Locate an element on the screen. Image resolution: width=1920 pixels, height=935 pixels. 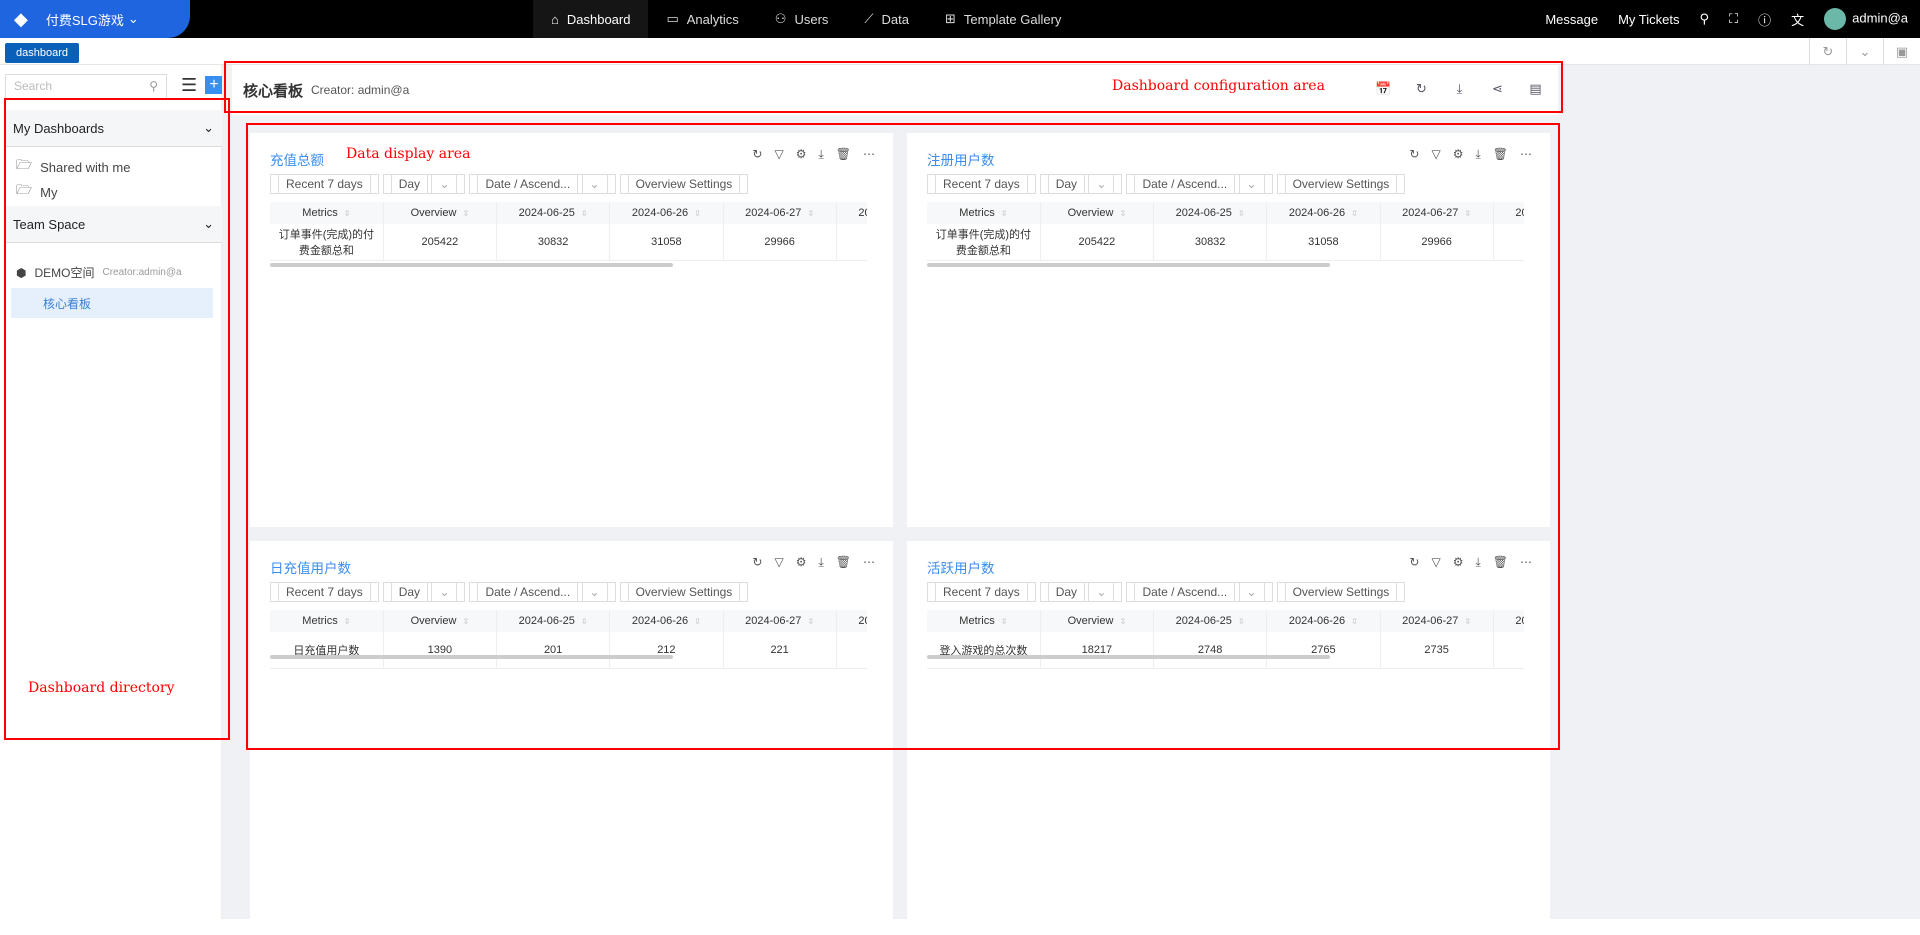
tab-dashboard: dashboard is located at coordinates (42, 53).